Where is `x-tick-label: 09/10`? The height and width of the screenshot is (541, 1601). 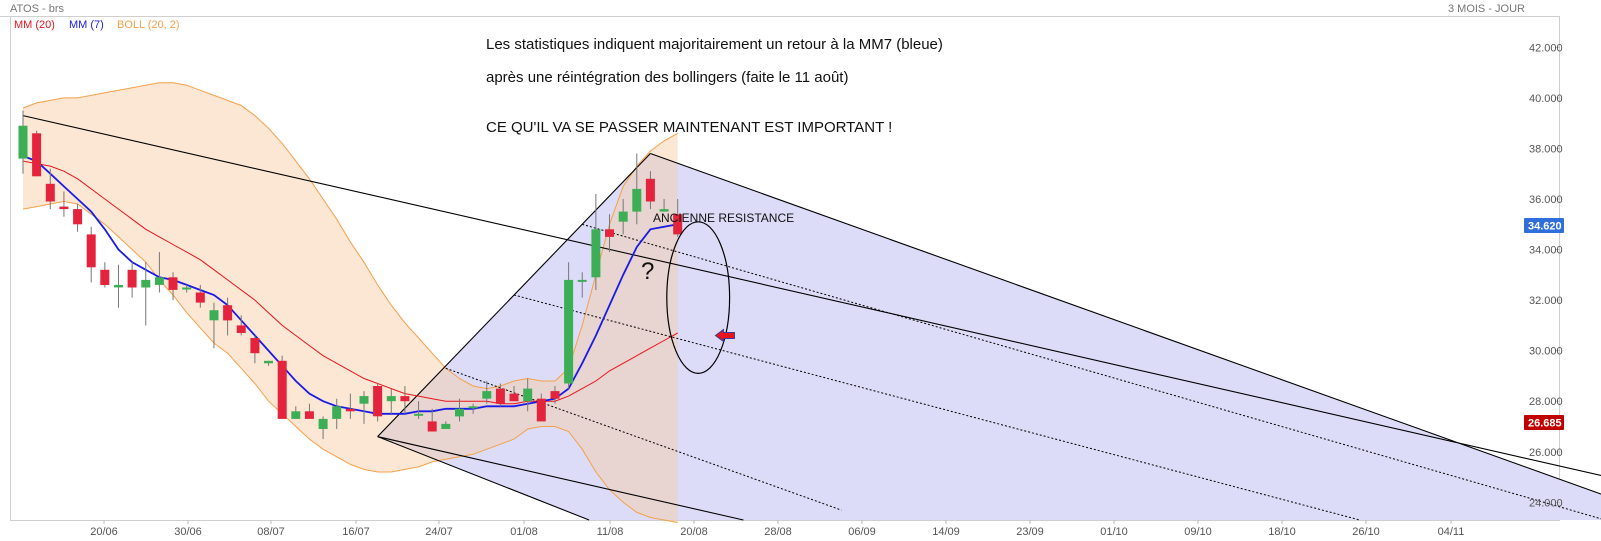
x-tick-label: 09/10 is located at coordinates (1198, 532).